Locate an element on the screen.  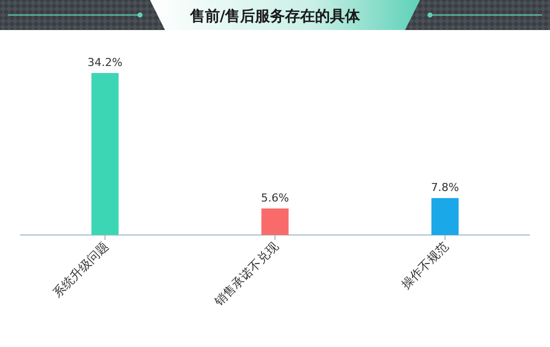
data-label: 5.6% is located at coordinates (275, 197).